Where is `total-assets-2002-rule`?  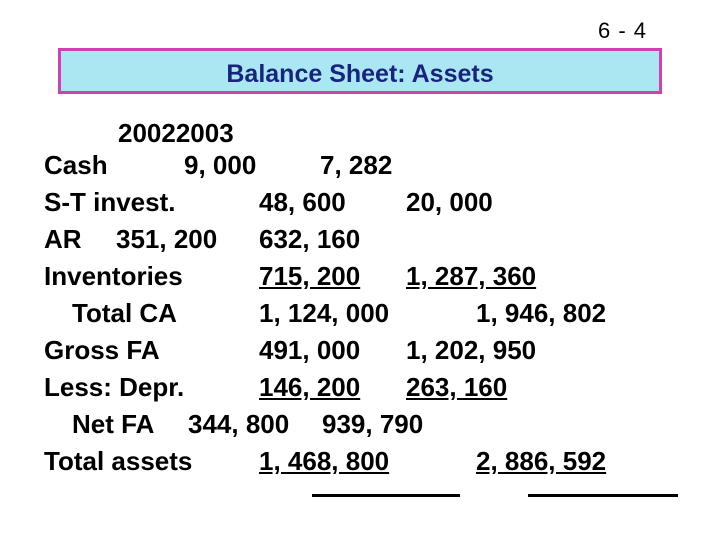
total-assets-2002-rule is located at coordinates (386, 495).